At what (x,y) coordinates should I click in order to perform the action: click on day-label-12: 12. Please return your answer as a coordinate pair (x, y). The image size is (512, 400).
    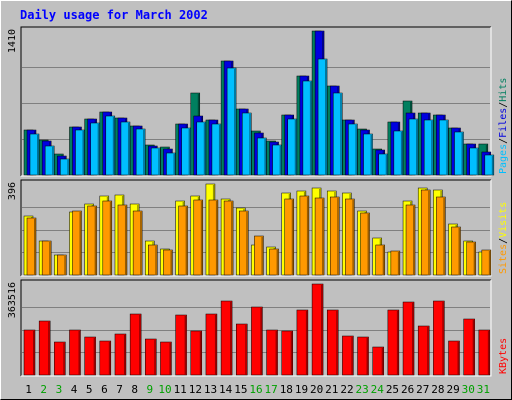
    Looking at the image, I should click on (195, 389).